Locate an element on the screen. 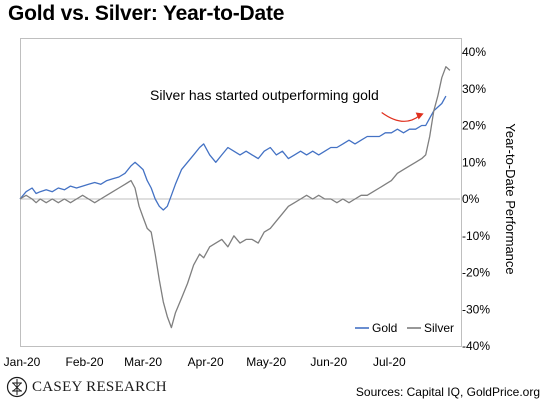 The image size is (550, 410). y-tick-label: 30% is located at coordinates (474, 89).